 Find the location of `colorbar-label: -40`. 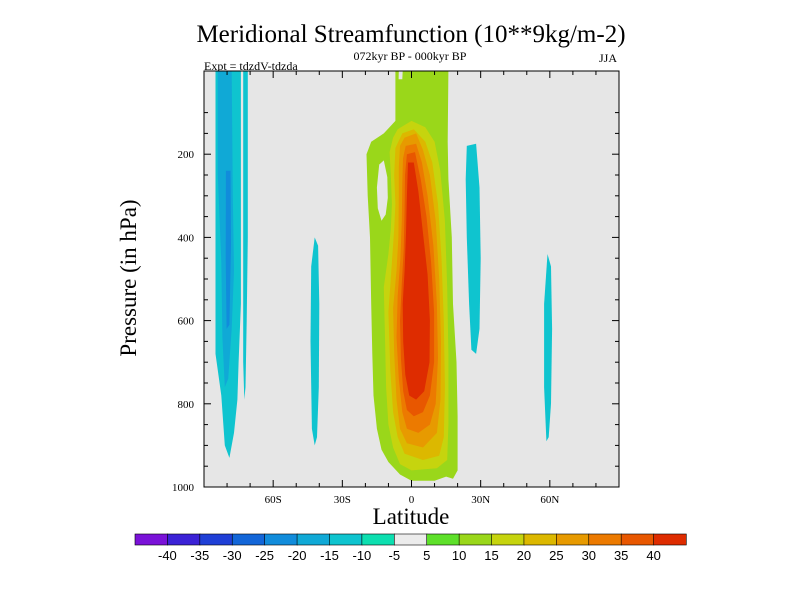

colorbar-label: -40 is located at coordinates (167, 555).